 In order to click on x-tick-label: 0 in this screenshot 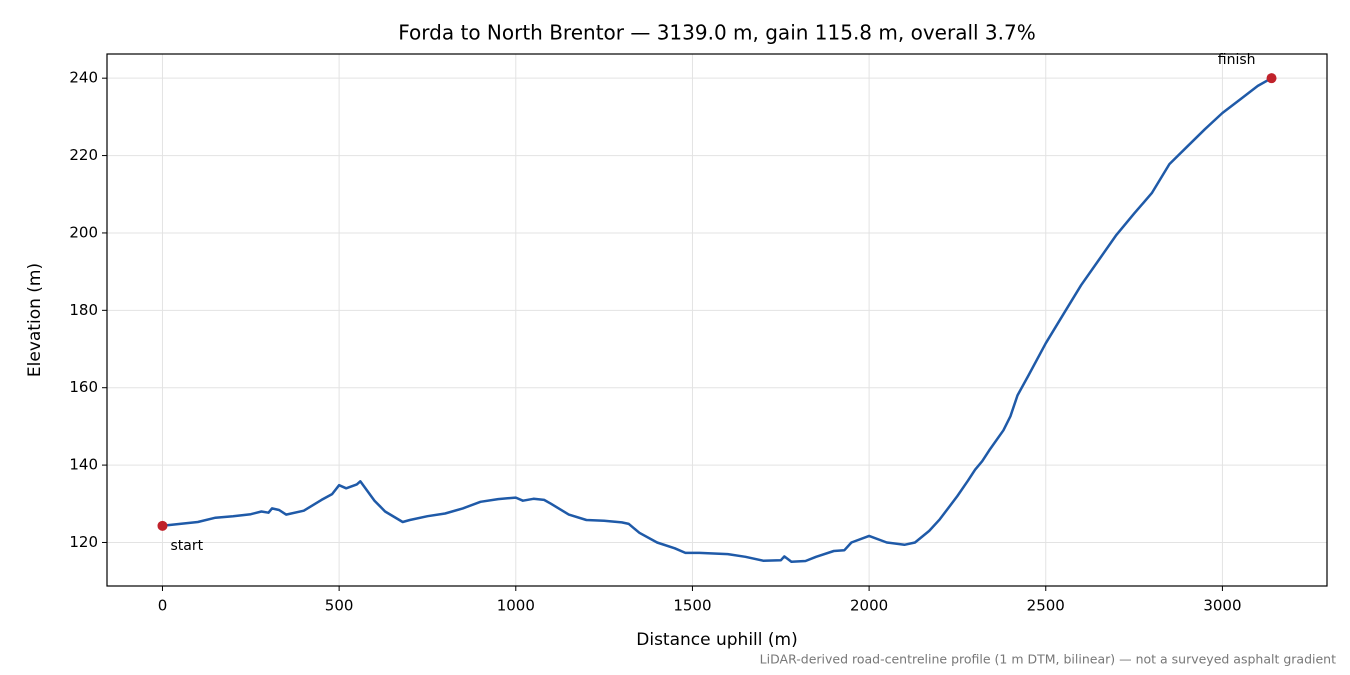, I will do `click(163, 606)`.